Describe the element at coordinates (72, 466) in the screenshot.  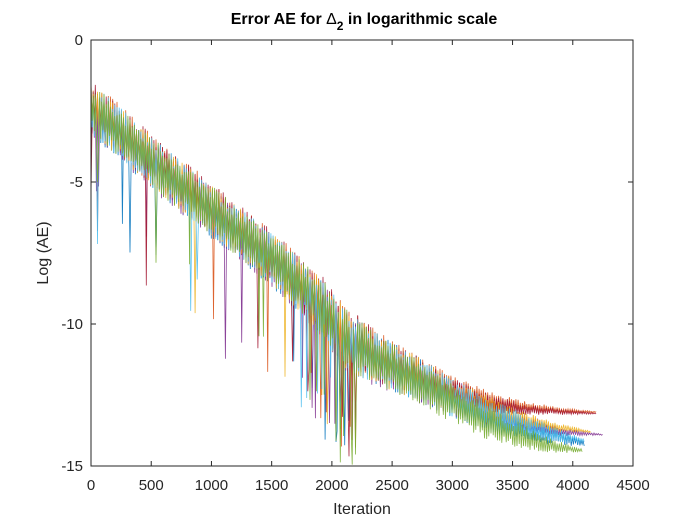
I see `y-tick-label: -15` at that location.